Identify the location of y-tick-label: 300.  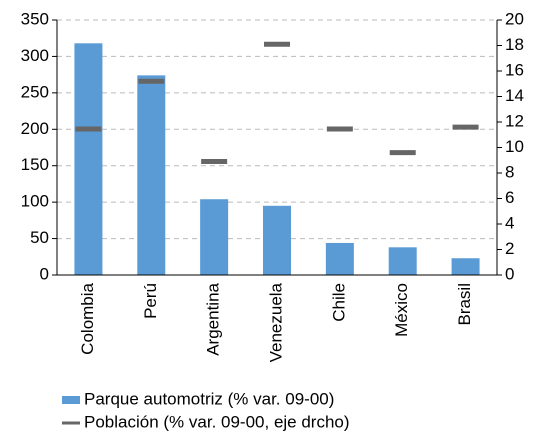
(35, 55).